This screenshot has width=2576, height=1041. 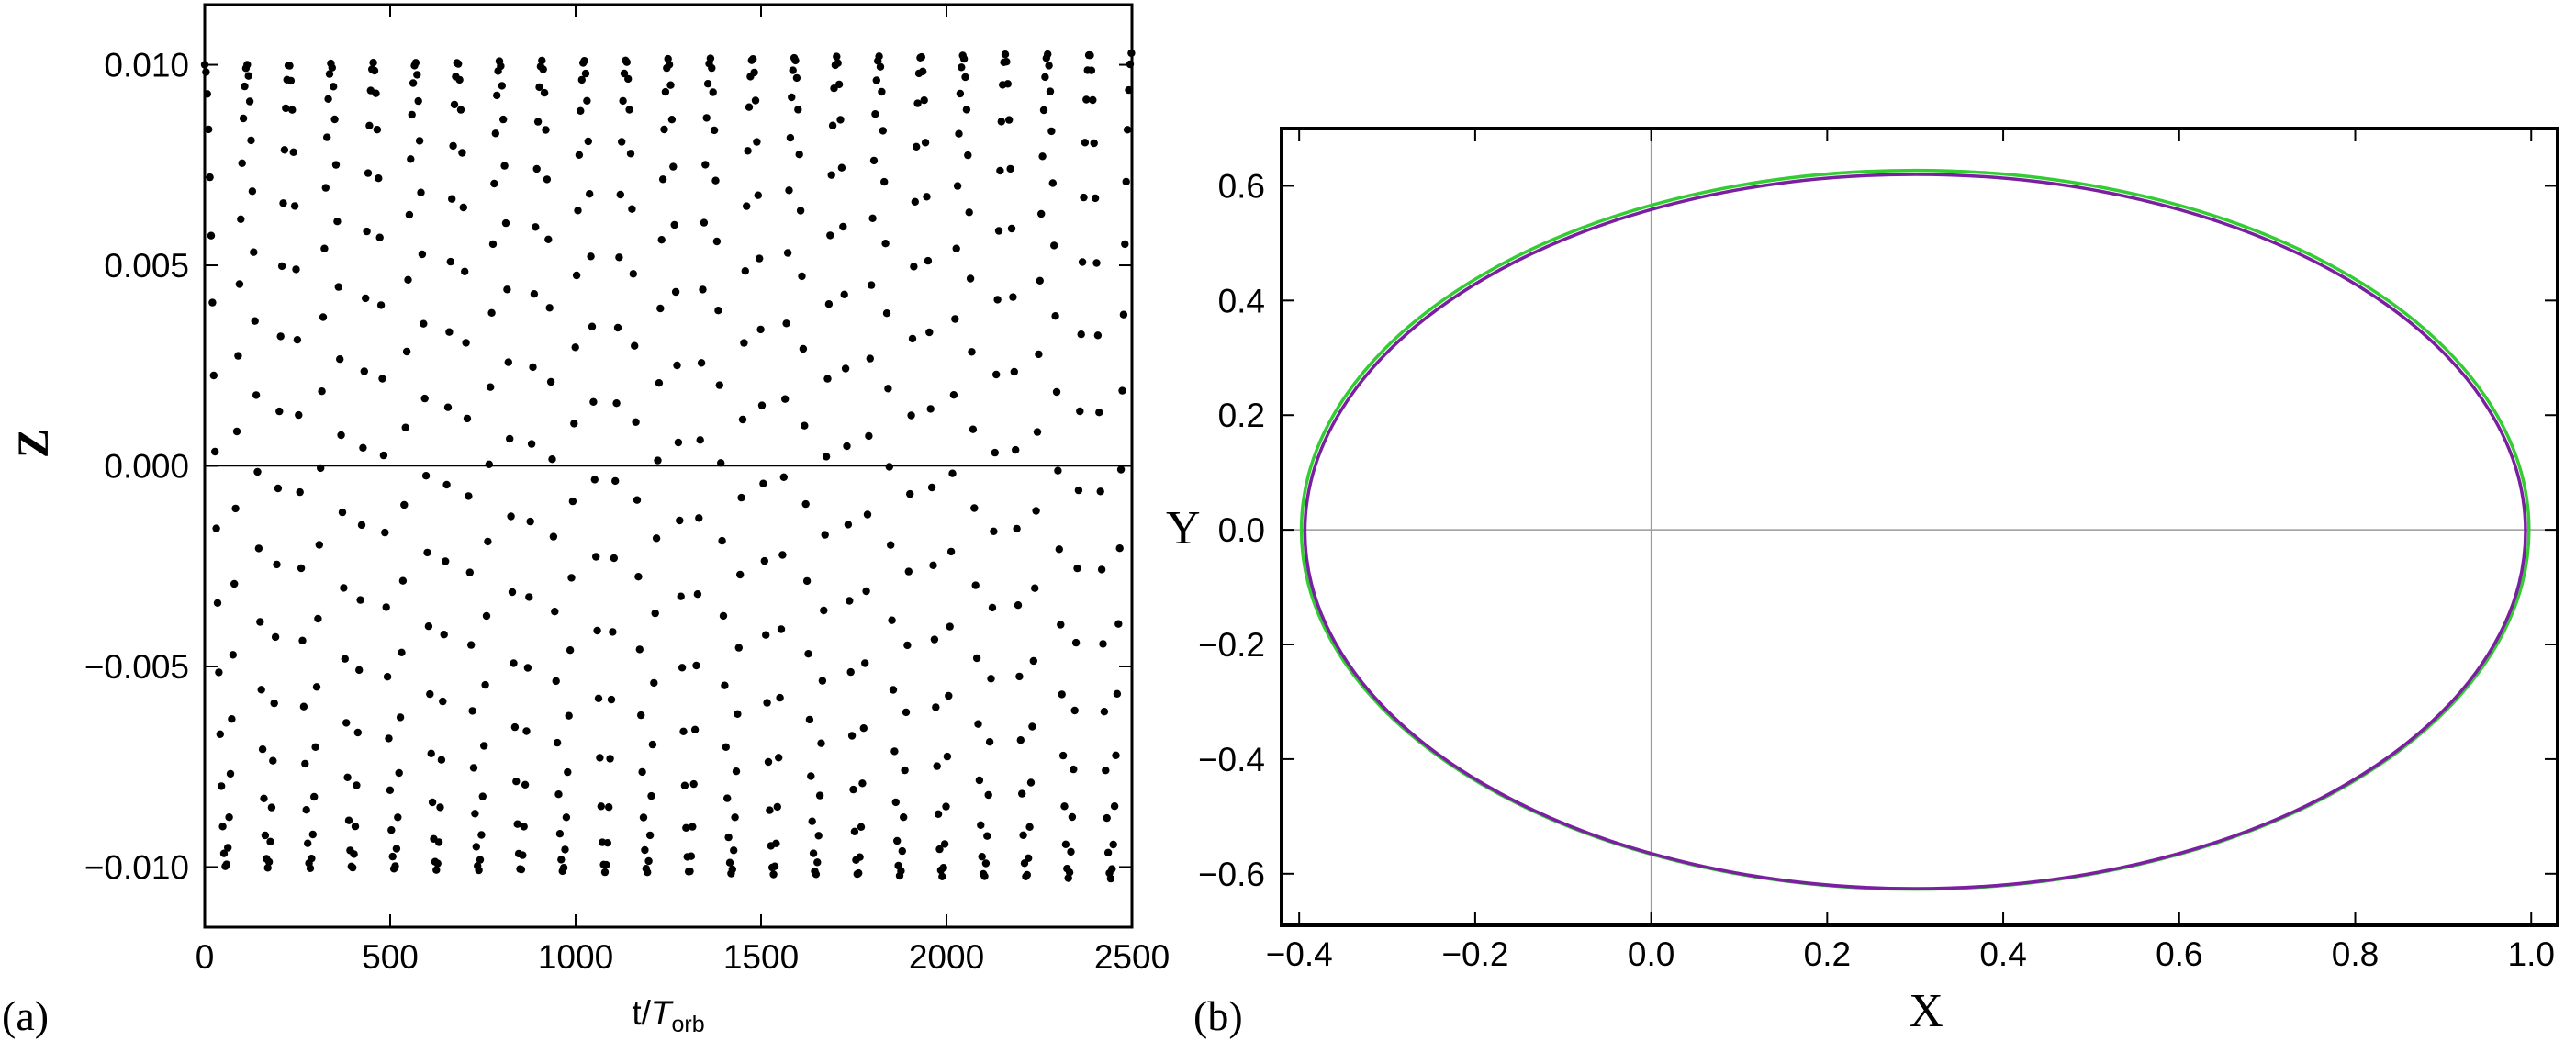 I want to click on panel-a-x-axis-label-main: t/, so click(x=641, y=1013).